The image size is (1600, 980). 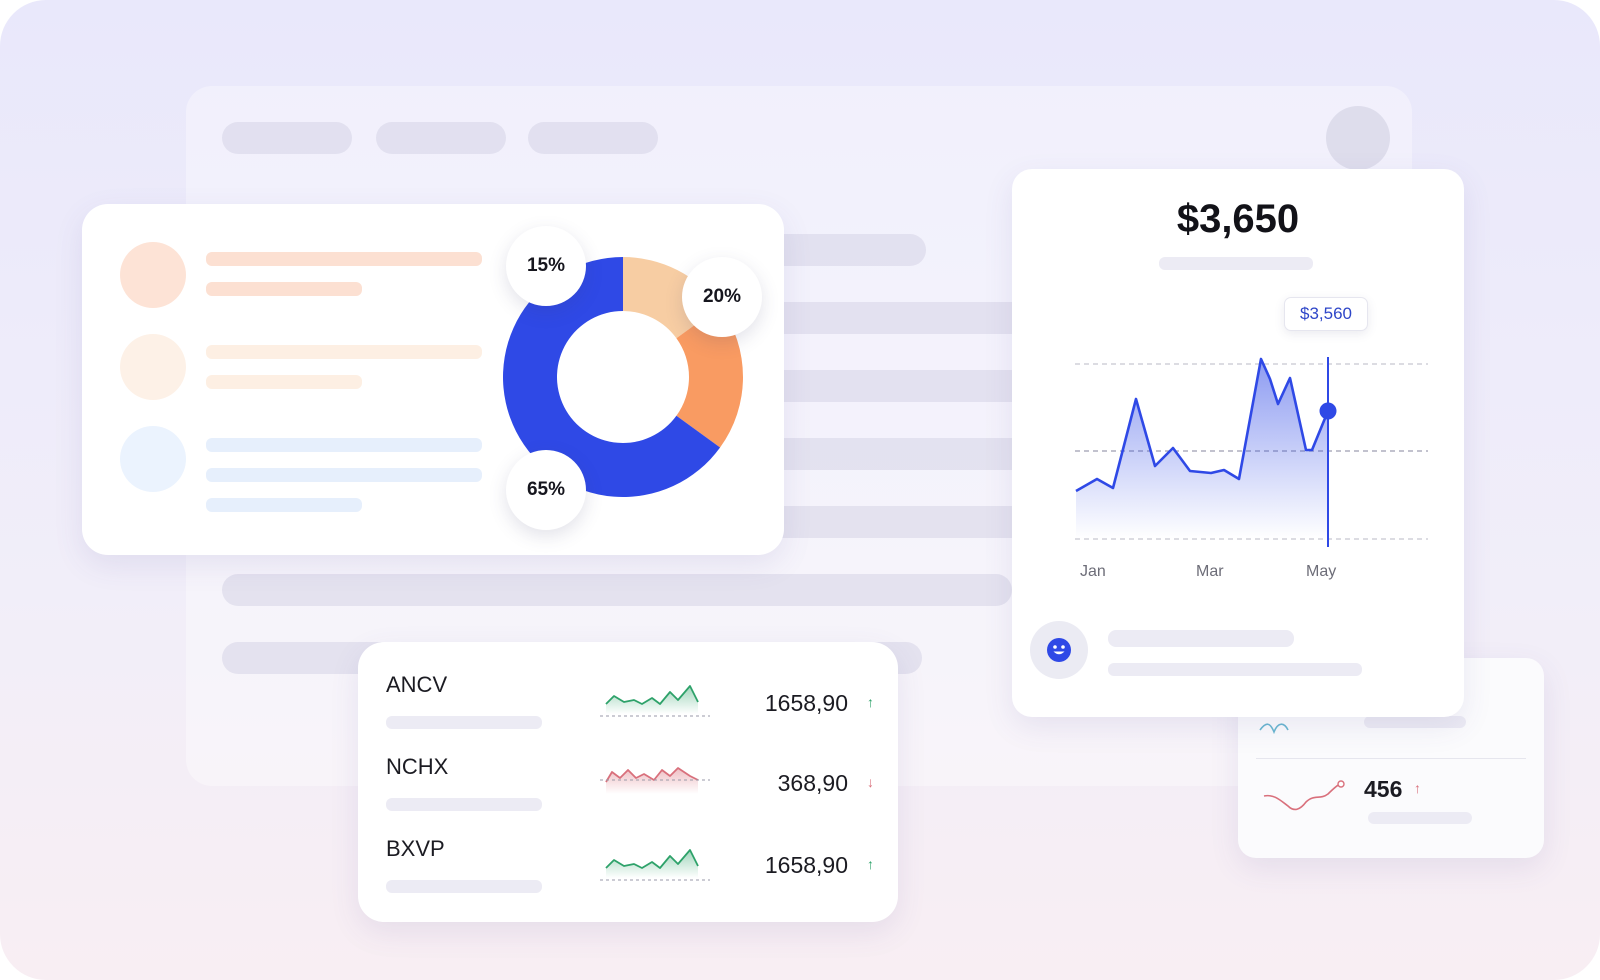 I want to click on stock-sparkline-down, so click(x=655, y=780).